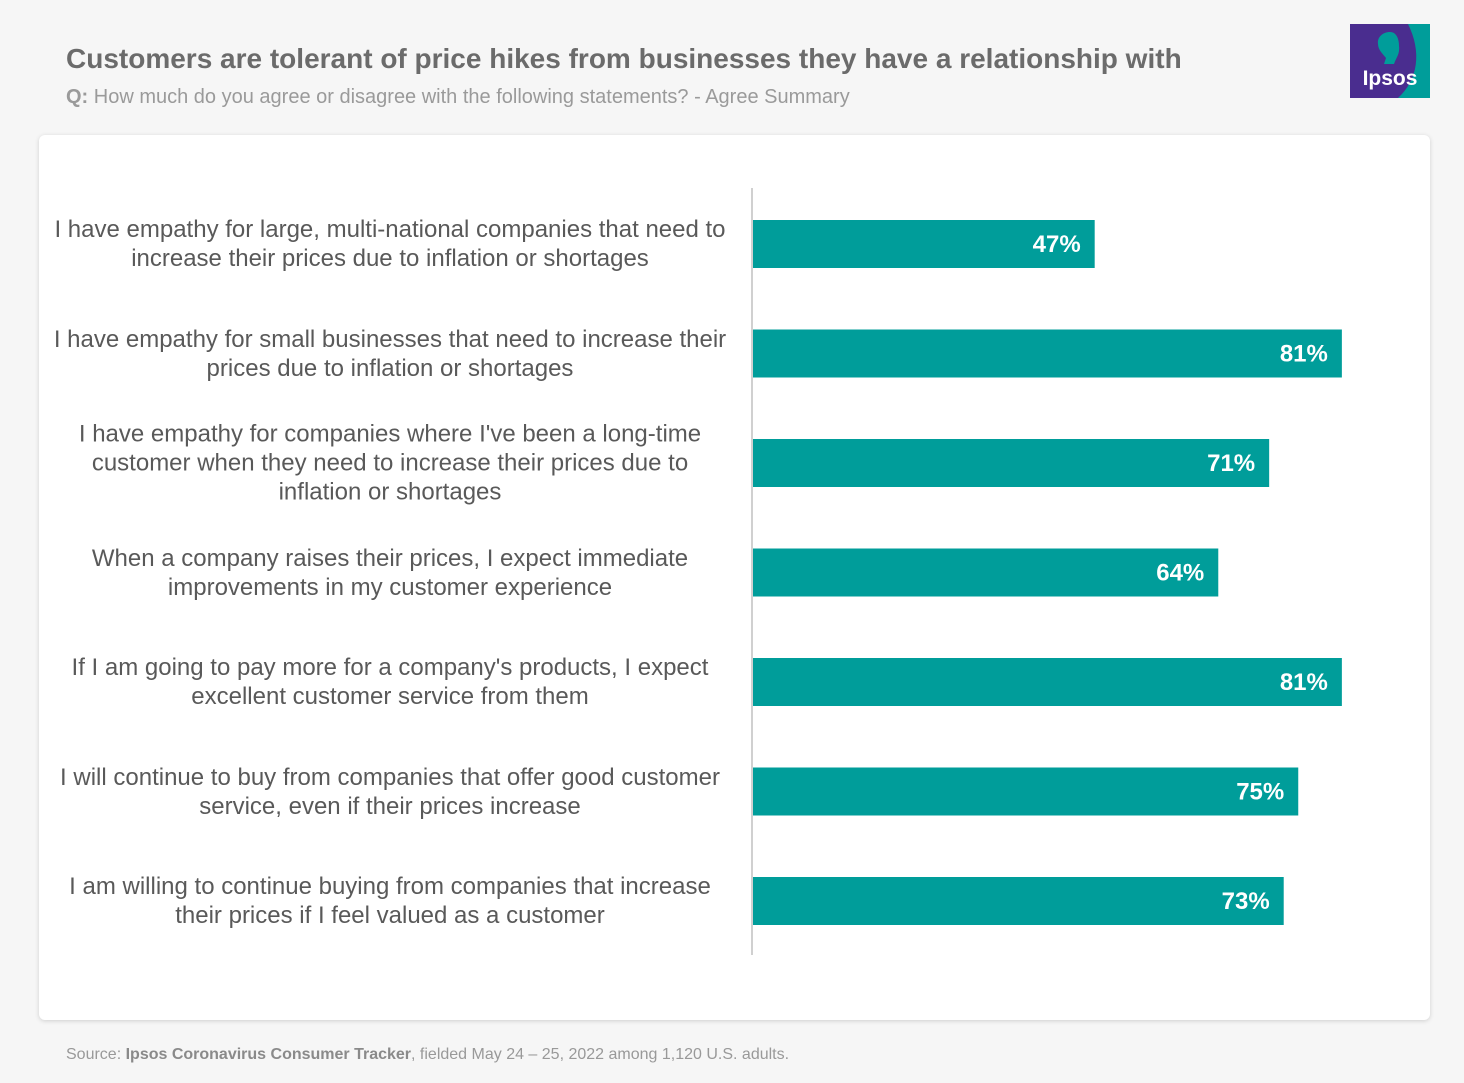 The image size is (1464, 1083). I want to click on bar-value-label-3: 71%, so click(1231, 463).